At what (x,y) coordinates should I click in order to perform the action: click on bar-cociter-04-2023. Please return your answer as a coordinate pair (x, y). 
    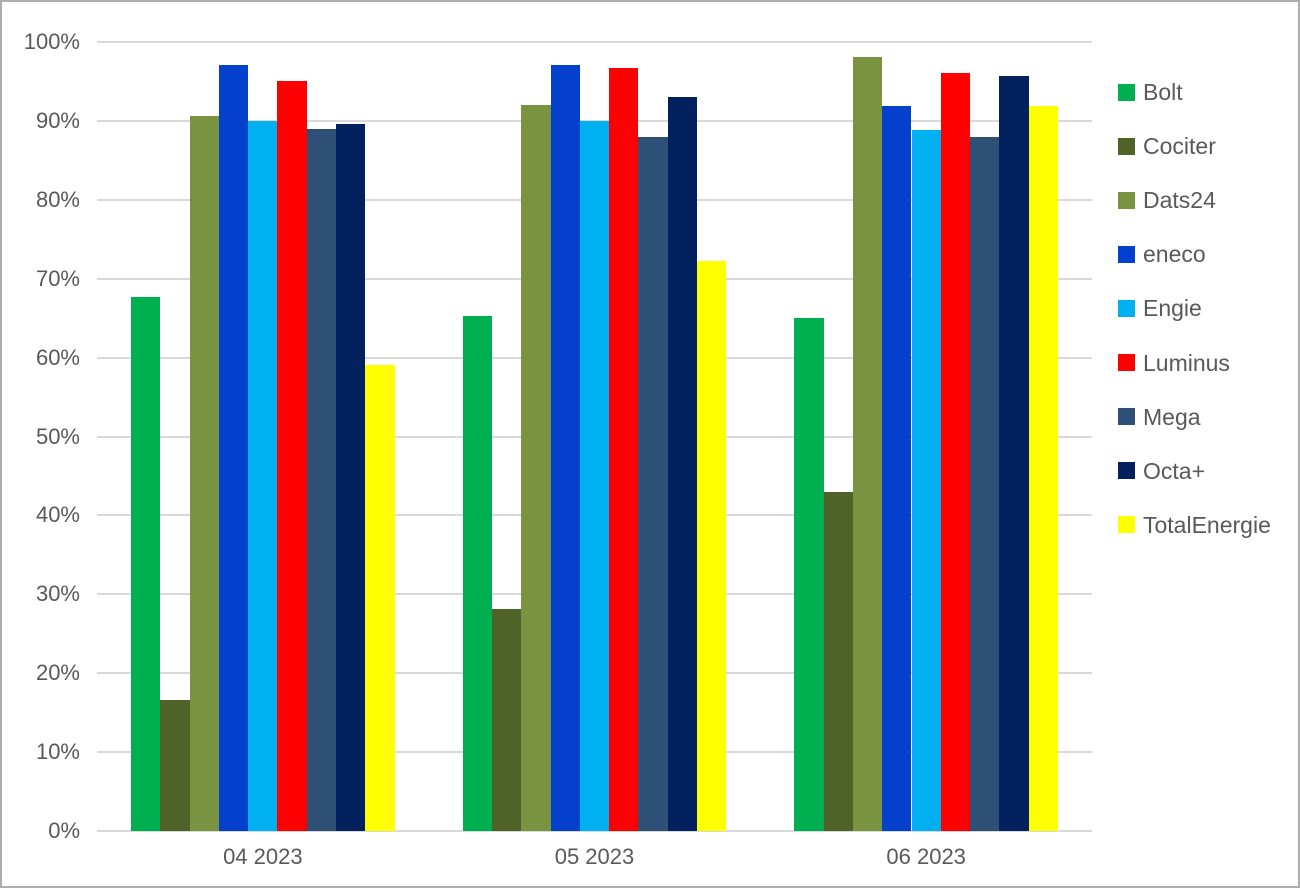
    Looking at the image, I should click on (175, 765).